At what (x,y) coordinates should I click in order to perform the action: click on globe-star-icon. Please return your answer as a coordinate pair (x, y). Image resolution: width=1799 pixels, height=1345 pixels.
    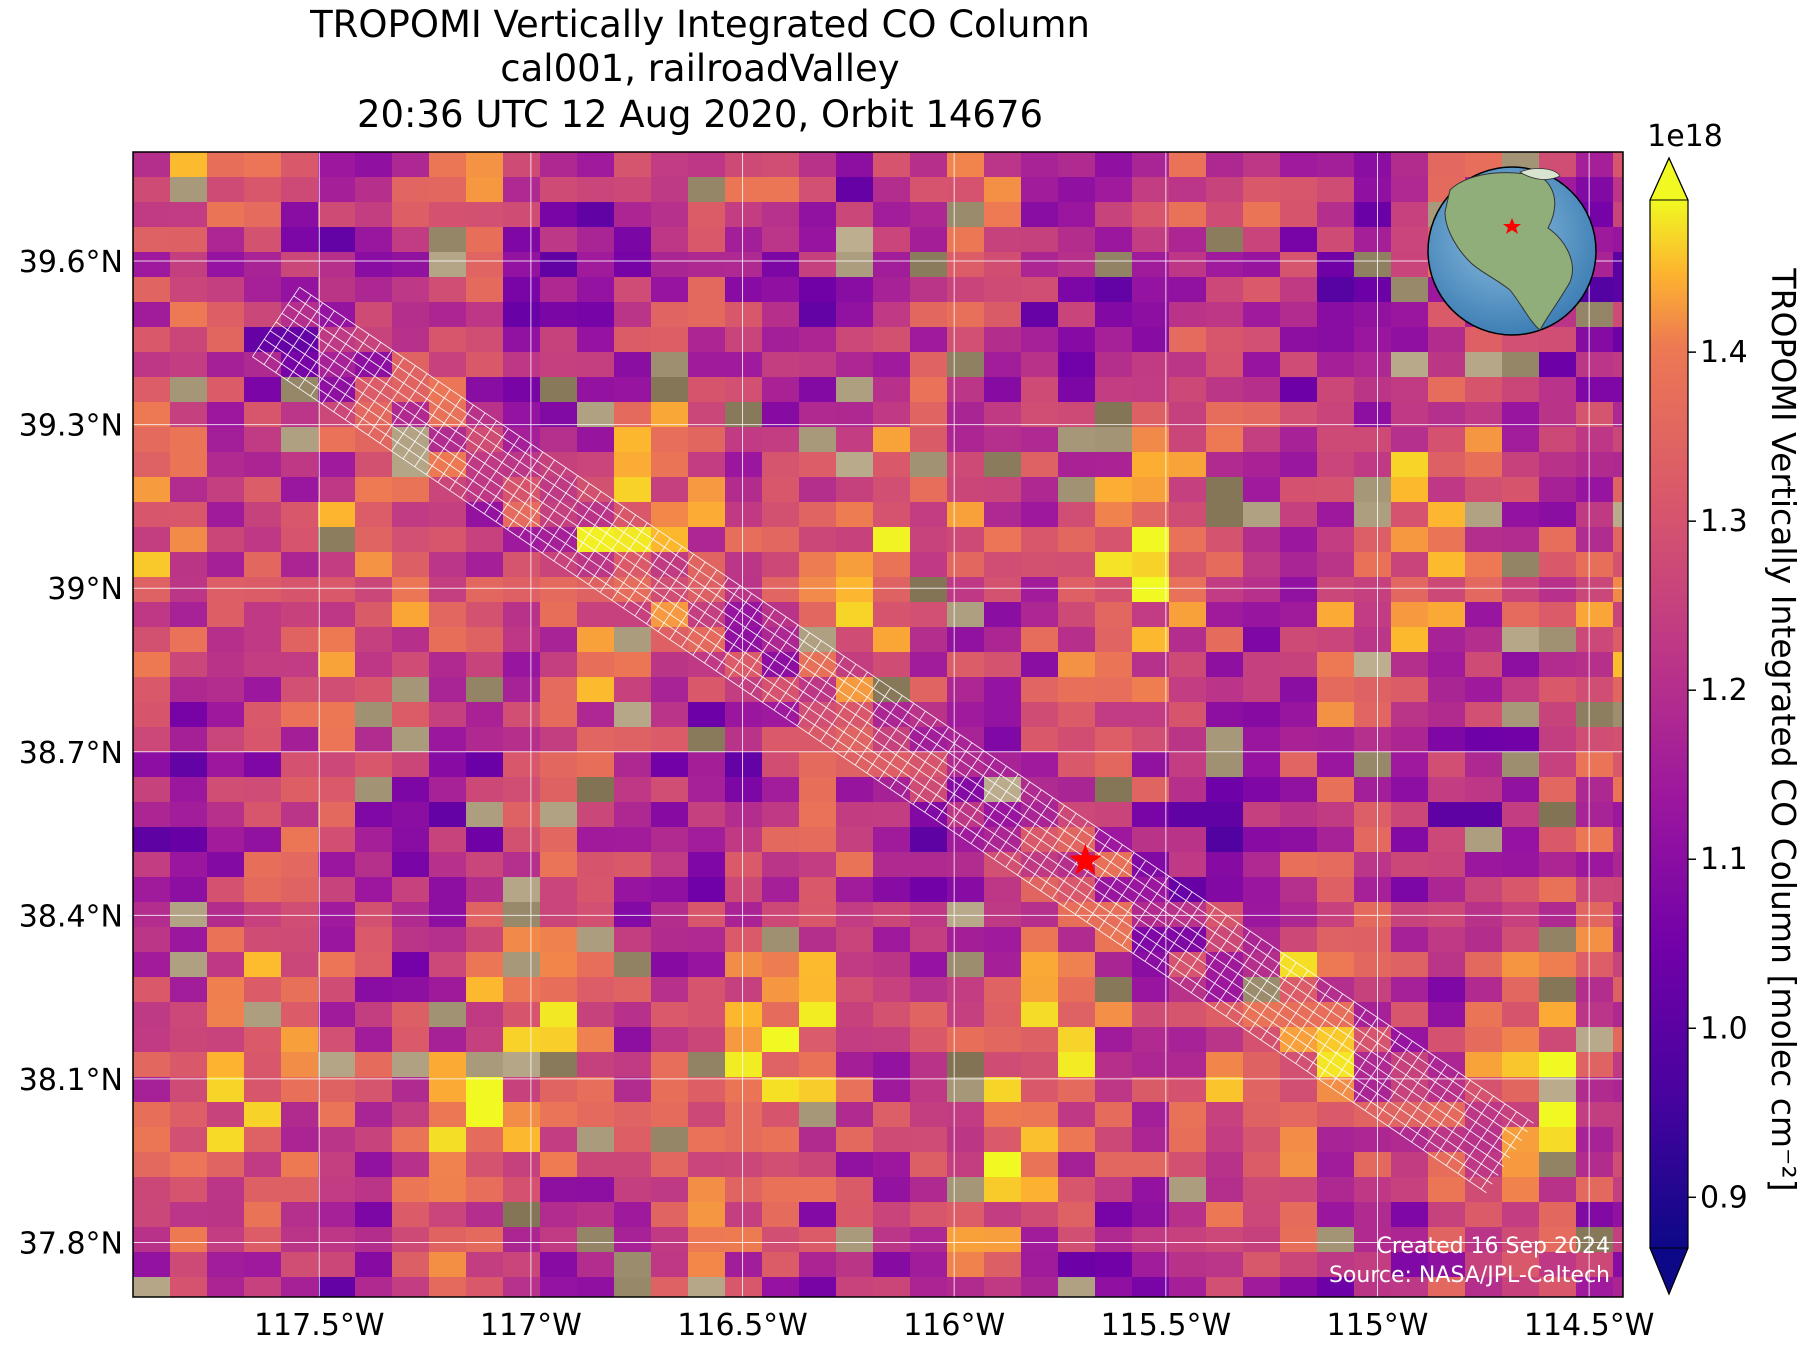
    Looking at the image, I should click on (1512, 226).